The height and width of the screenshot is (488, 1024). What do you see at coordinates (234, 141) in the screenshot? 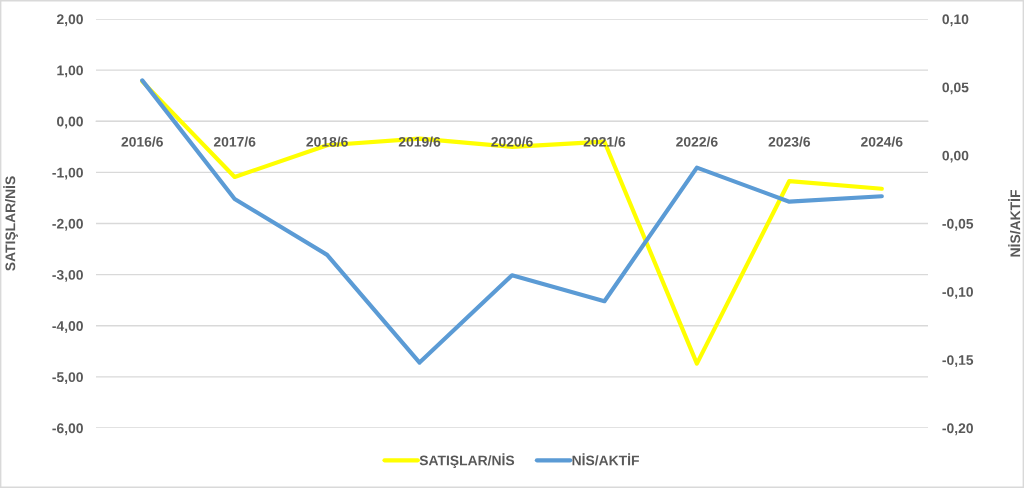
I see `x-tick-label: 2017/6` at bounding box center [234, 141].